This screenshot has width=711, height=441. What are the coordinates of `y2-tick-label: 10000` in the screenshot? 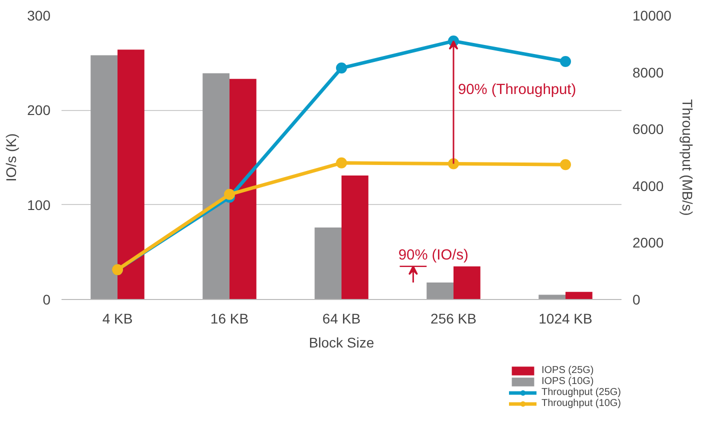 It's located at (652, 16).